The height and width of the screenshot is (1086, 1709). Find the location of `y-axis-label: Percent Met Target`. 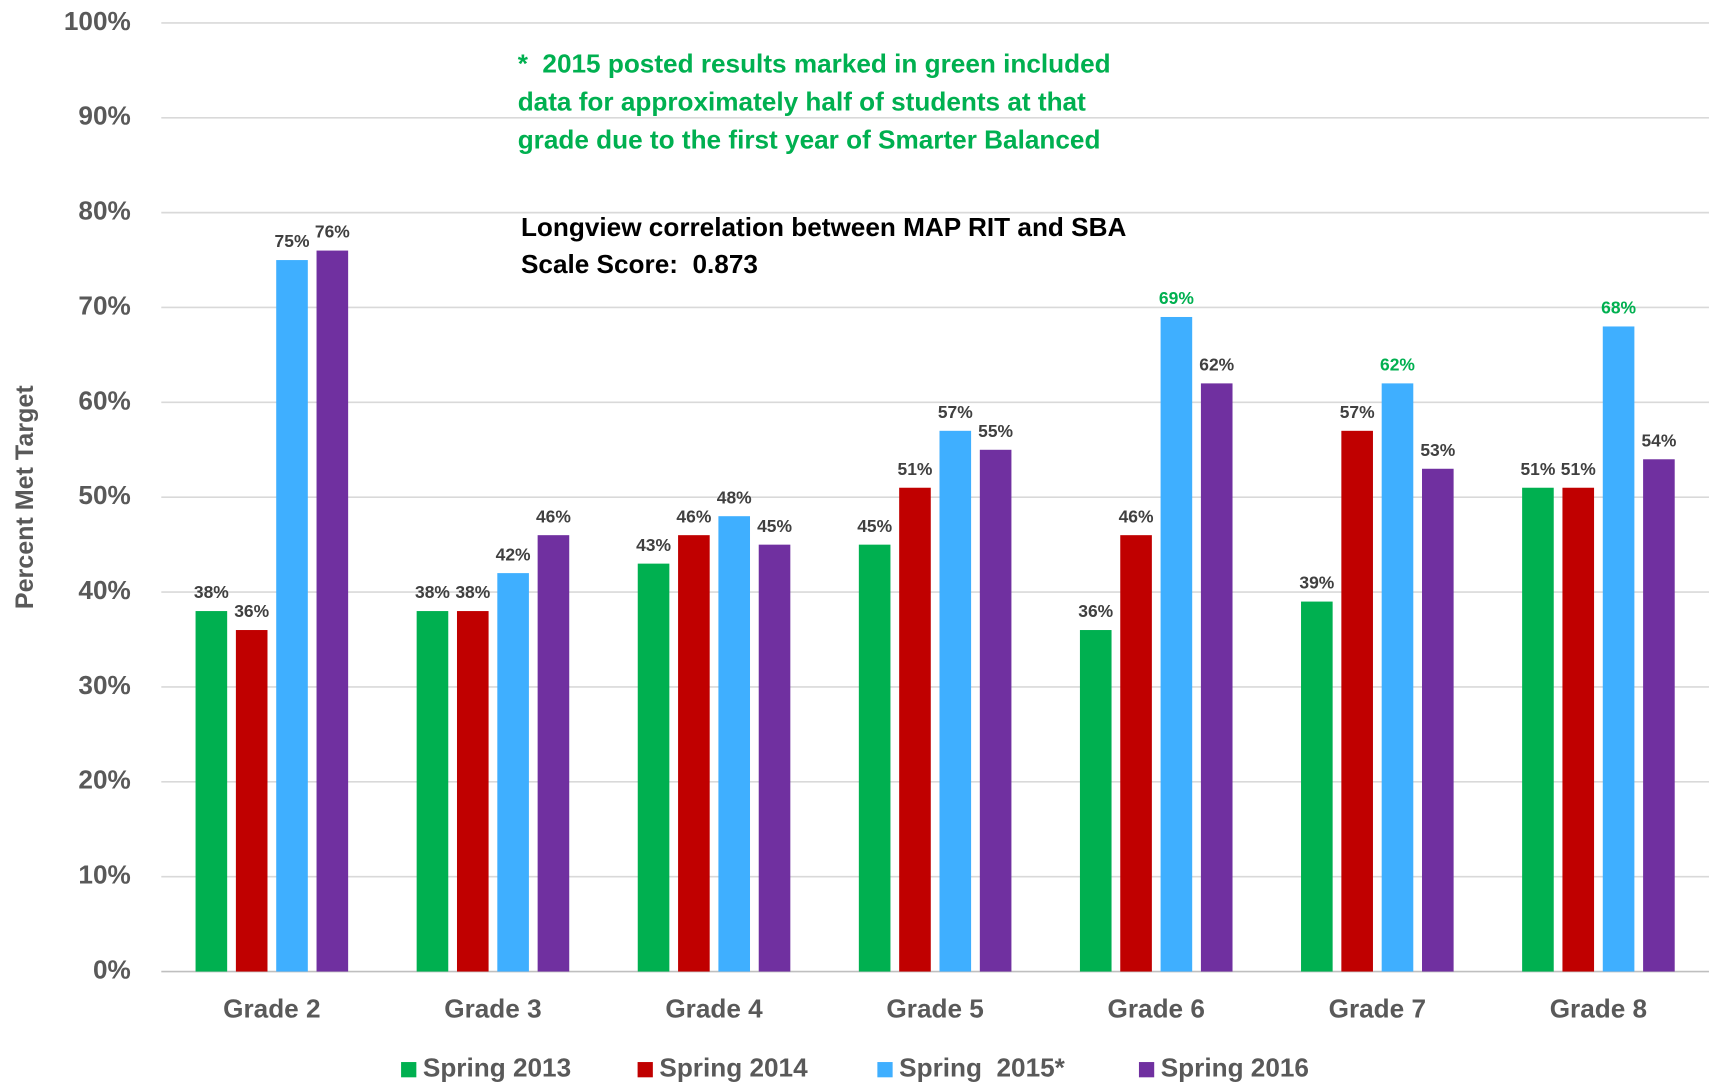

y-axis-label: Percent Met Target is located at coordinates (25, 497).